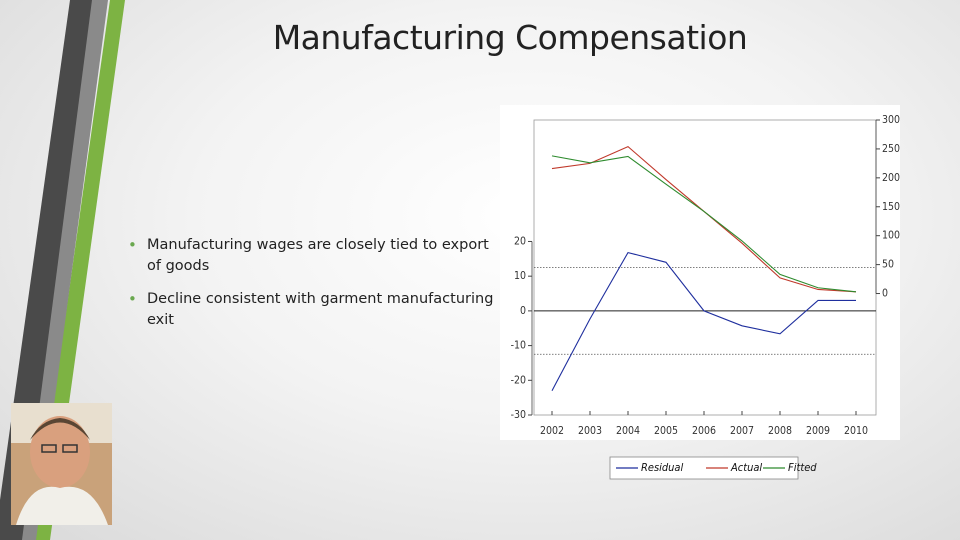 Image resolution: width=960 pixels, height=540 pixels. Describe the element at coordinates (520, 241) in the screenshot. I see `y-tick-label: 20` at that location.